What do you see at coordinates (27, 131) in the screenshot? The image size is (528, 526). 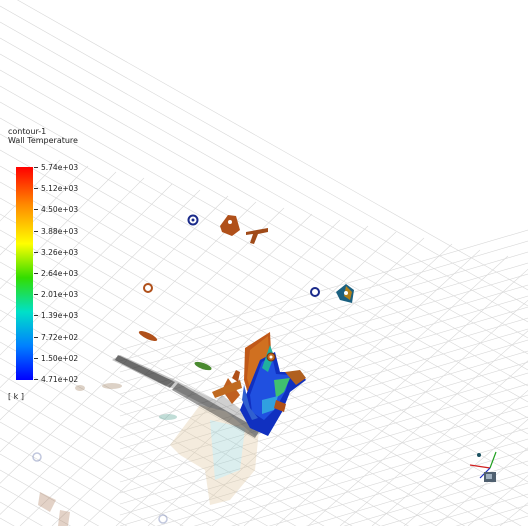 I see `legend-name: contour-1` at bounding box center [27, 131].